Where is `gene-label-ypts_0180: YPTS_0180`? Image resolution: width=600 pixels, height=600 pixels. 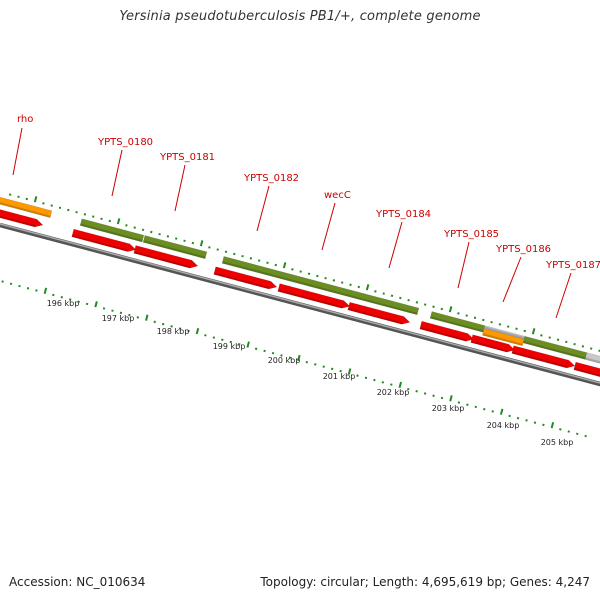 gene-label-ypts_0180: YPTS_0180 is located at coordinates (125, 142).